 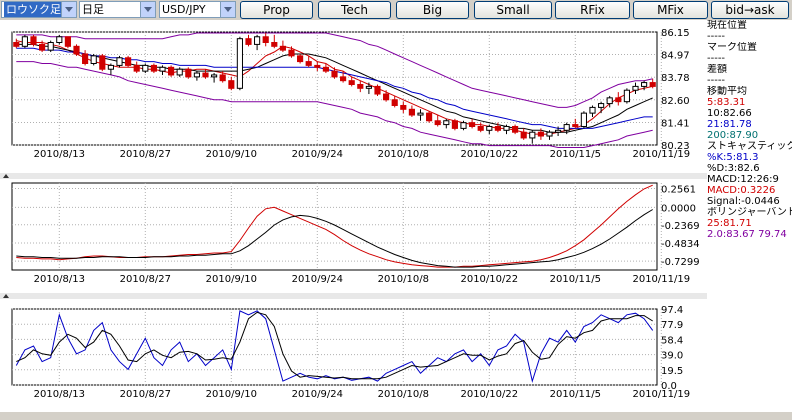 I want to click on stoch-k-value: %K:5:81.3, so click(x=733, y=157).